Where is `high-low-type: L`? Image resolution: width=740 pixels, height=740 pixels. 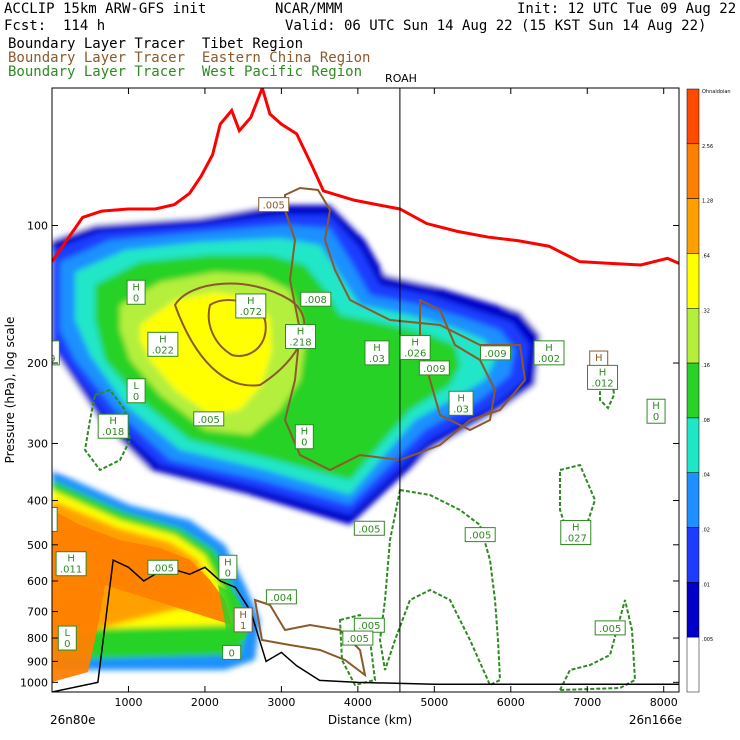
high-low-type: L is located at coordinates (136, 386).